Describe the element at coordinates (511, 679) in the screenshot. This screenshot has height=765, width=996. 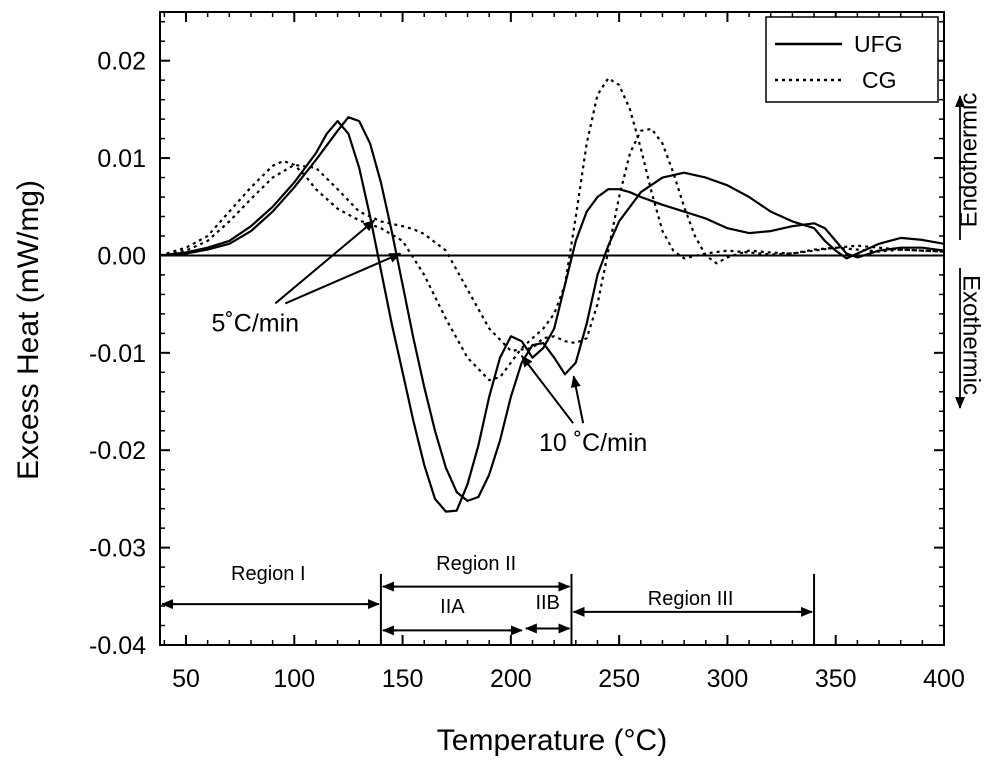
I see `x-tick-label: 200` at that location.